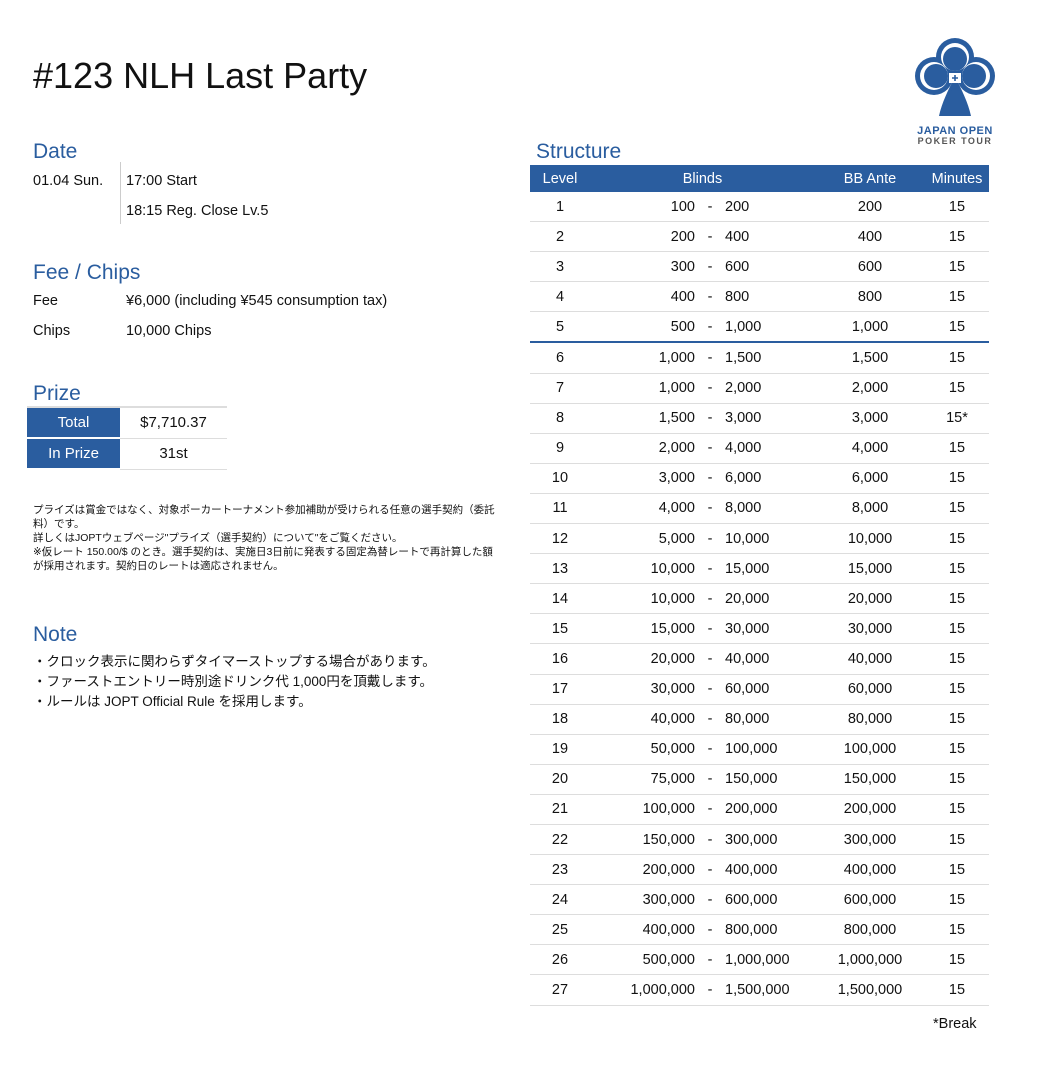  Describe the element at coordinates (642, 388) in the screenshot. I see `small-blind: 1,000` at that location.